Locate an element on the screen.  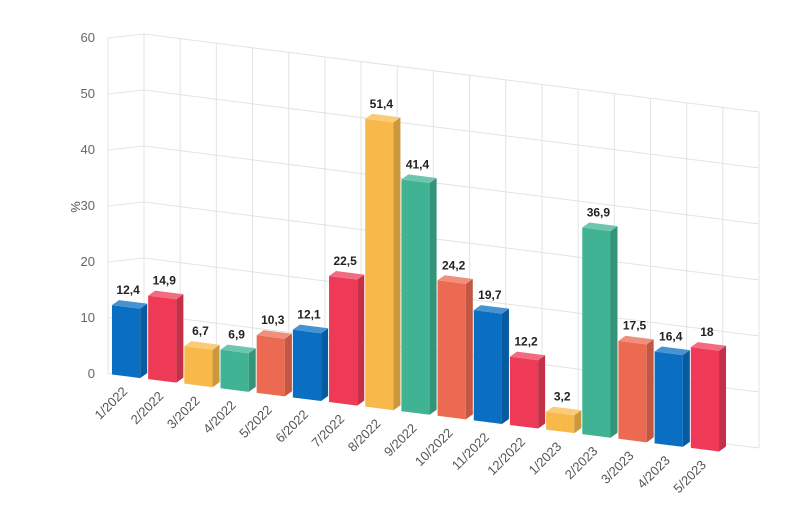
x-tick-label: 6/2022 is located at coordinates (291, 426).